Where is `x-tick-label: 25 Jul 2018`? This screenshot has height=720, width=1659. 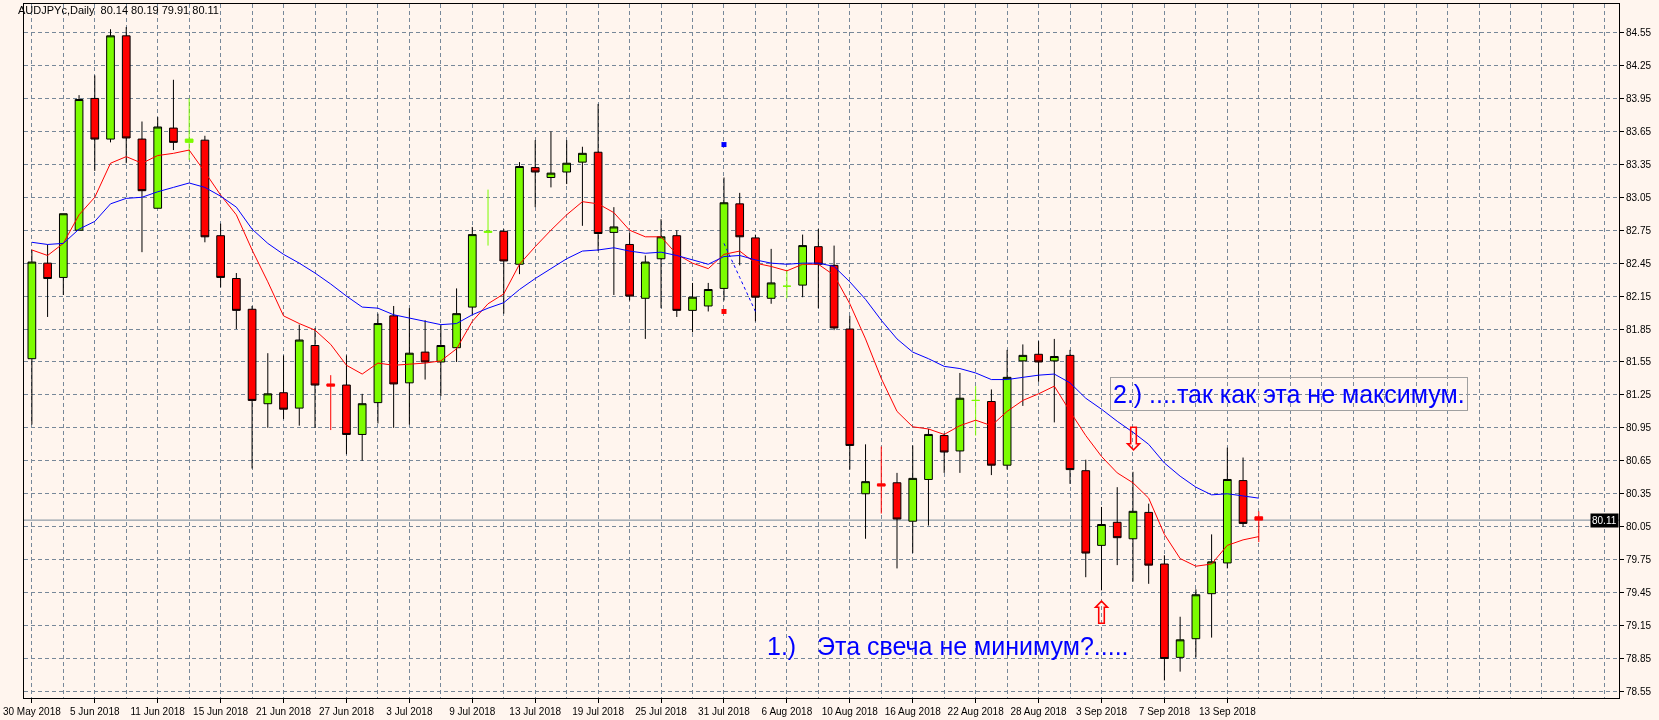 x-tick-label: 25 Jul 2018 is located at coordinates (661, 711).